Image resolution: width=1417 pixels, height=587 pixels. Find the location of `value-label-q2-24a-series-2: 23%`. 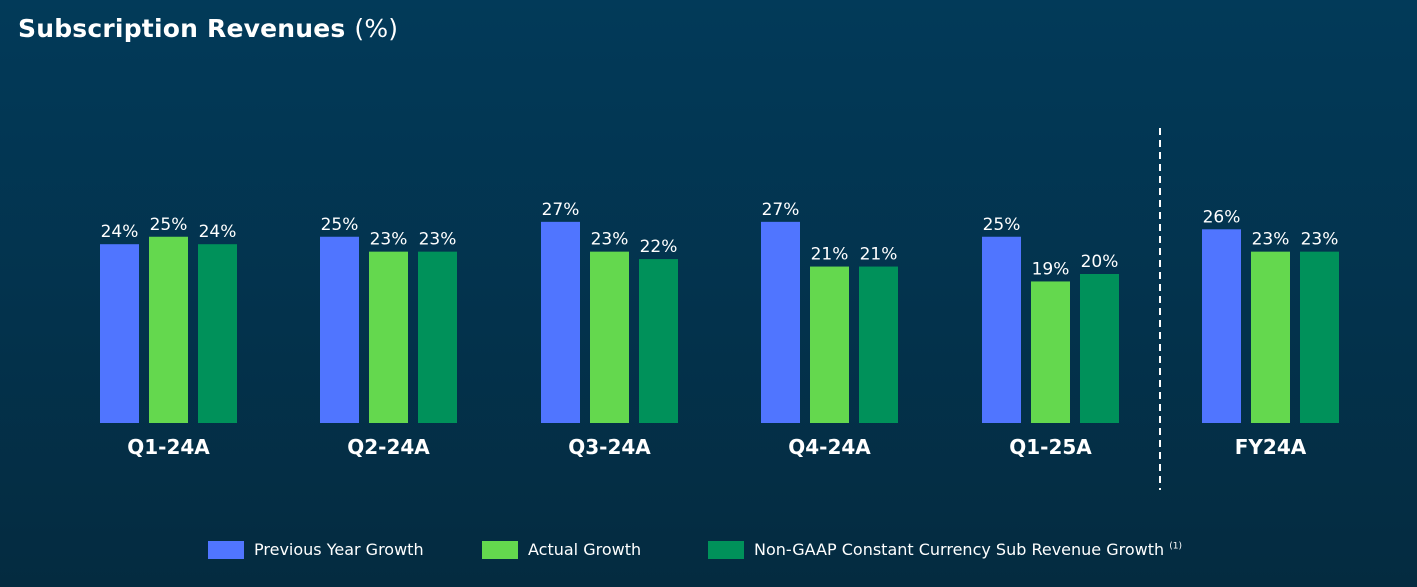

value-label-q2-24a-series-2: 23% is located at coordinates (389, 240).